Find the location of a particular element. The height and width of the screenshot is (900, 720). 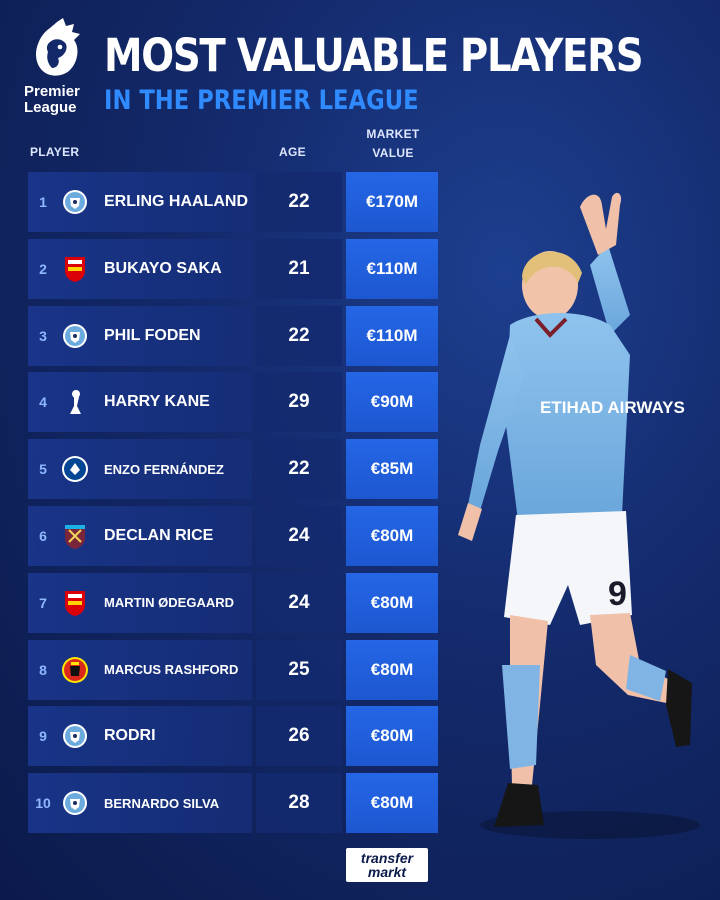

player-cell: 3 PHIL FODEN is located at coordinates (140, 335).